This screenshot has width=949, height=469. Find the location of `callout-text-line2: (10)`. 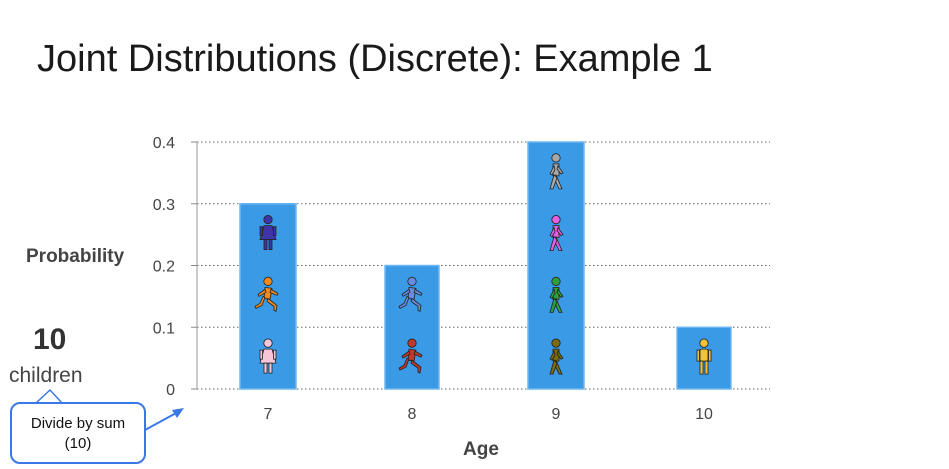

callout-text-line2: (10) is located at coordinates (78, 443).